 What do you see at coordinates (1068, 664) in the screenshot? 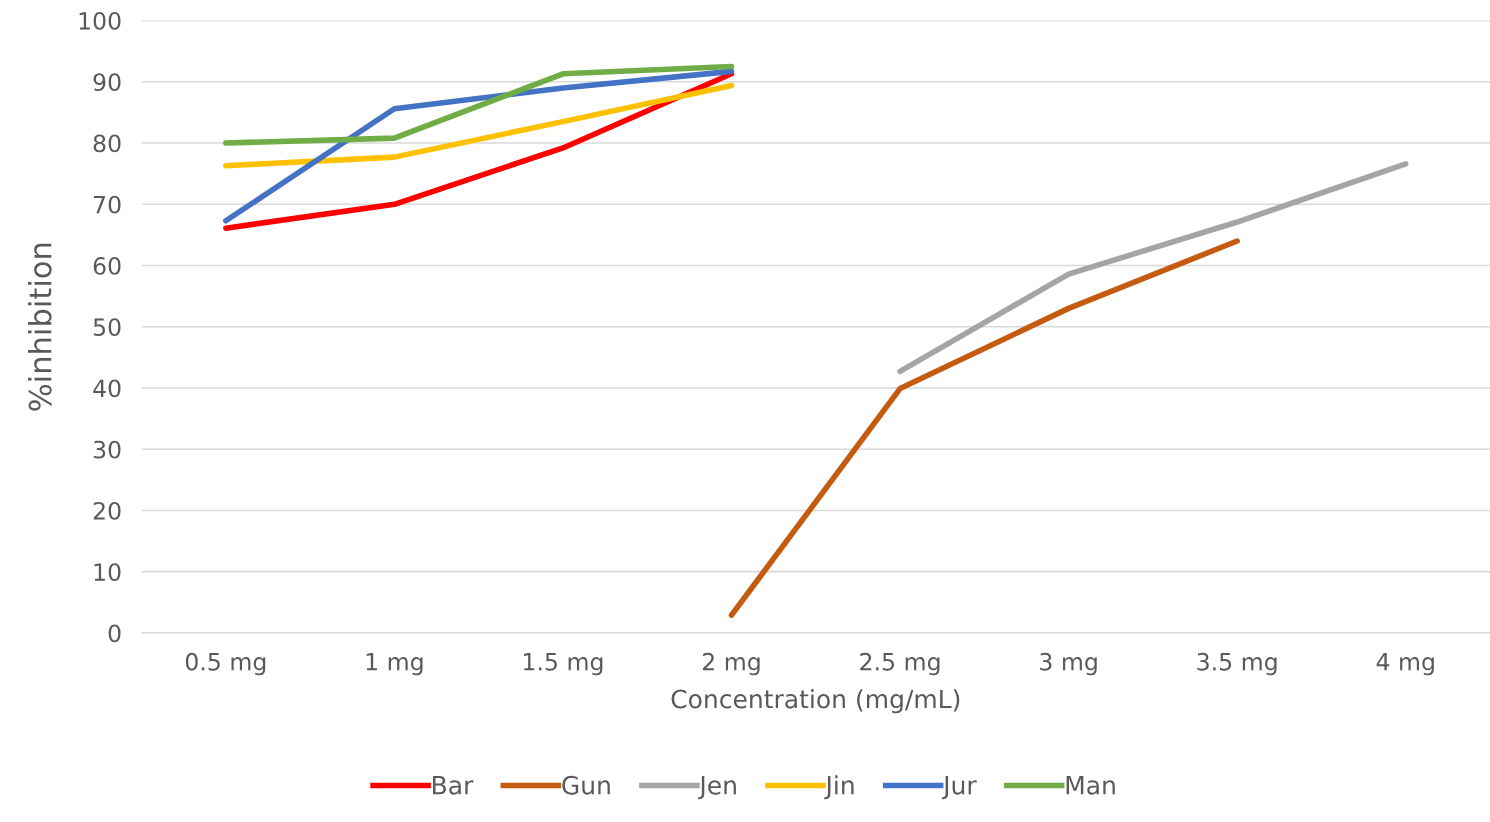
I see `x-tick-label: 3 mg` at bounding box center [1068, 664].